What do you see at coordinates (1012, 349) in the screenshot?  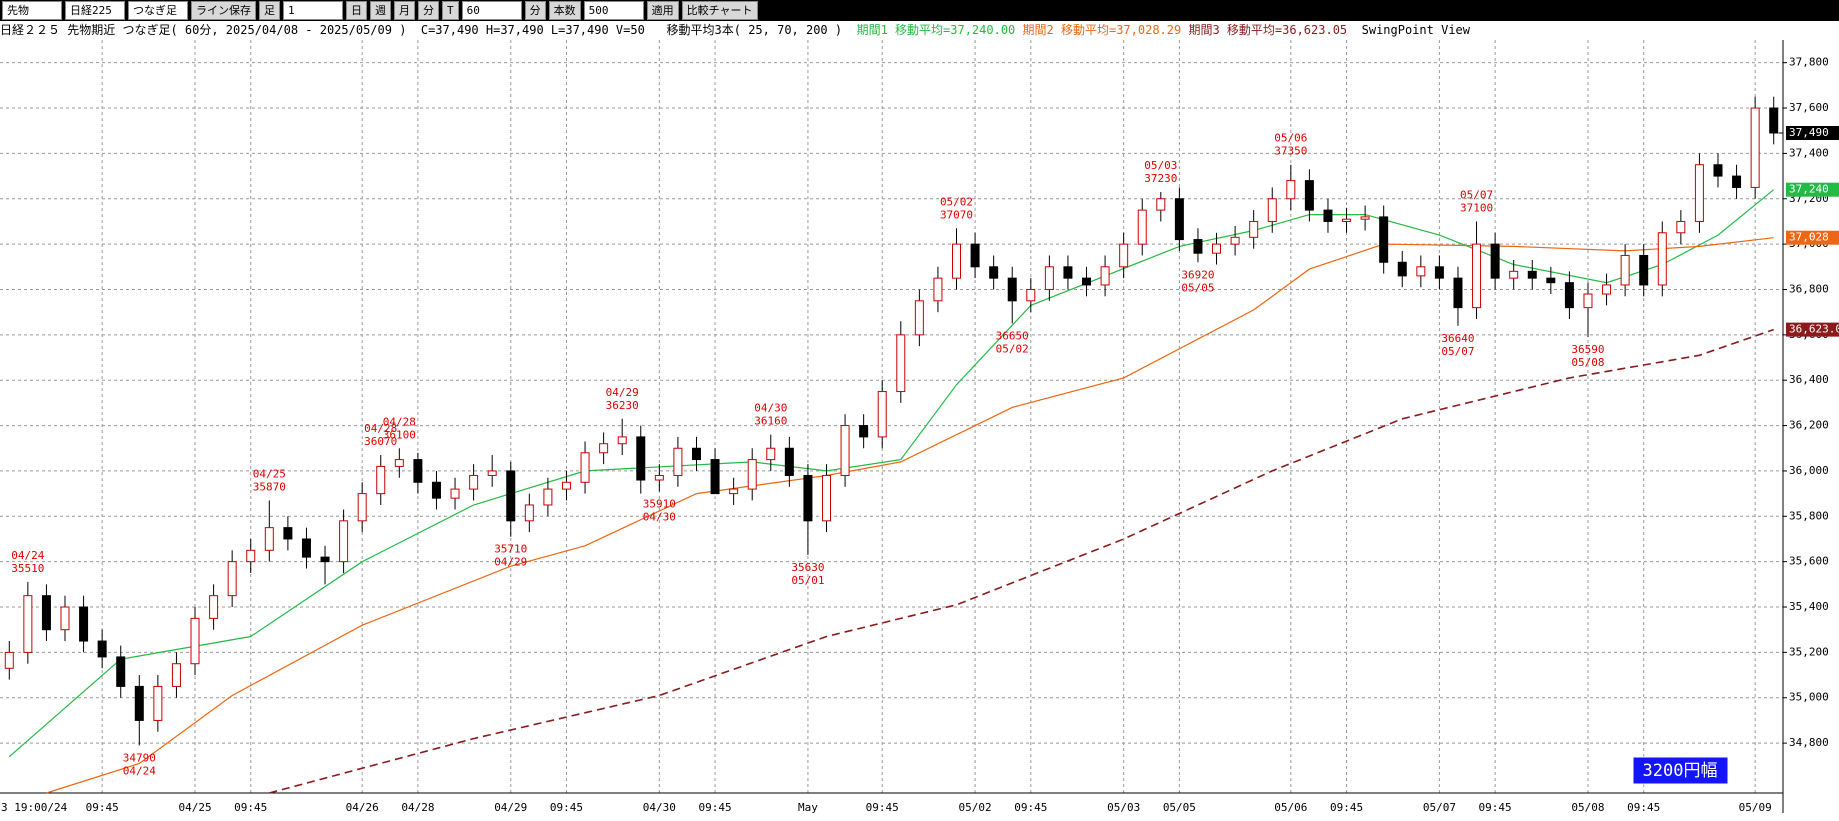 I see `swing-date: 05/02` at bounding box center [1012, 349].